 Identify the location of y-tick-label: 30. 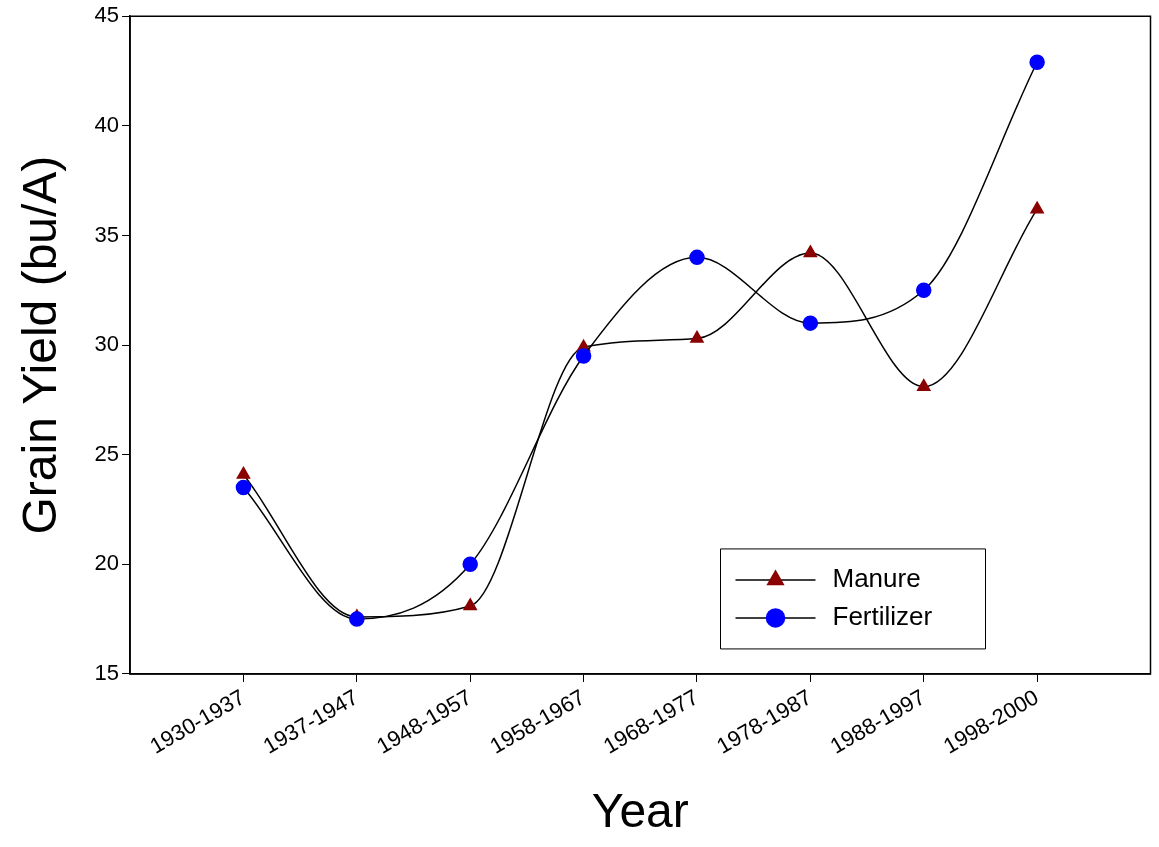
(107, 344).